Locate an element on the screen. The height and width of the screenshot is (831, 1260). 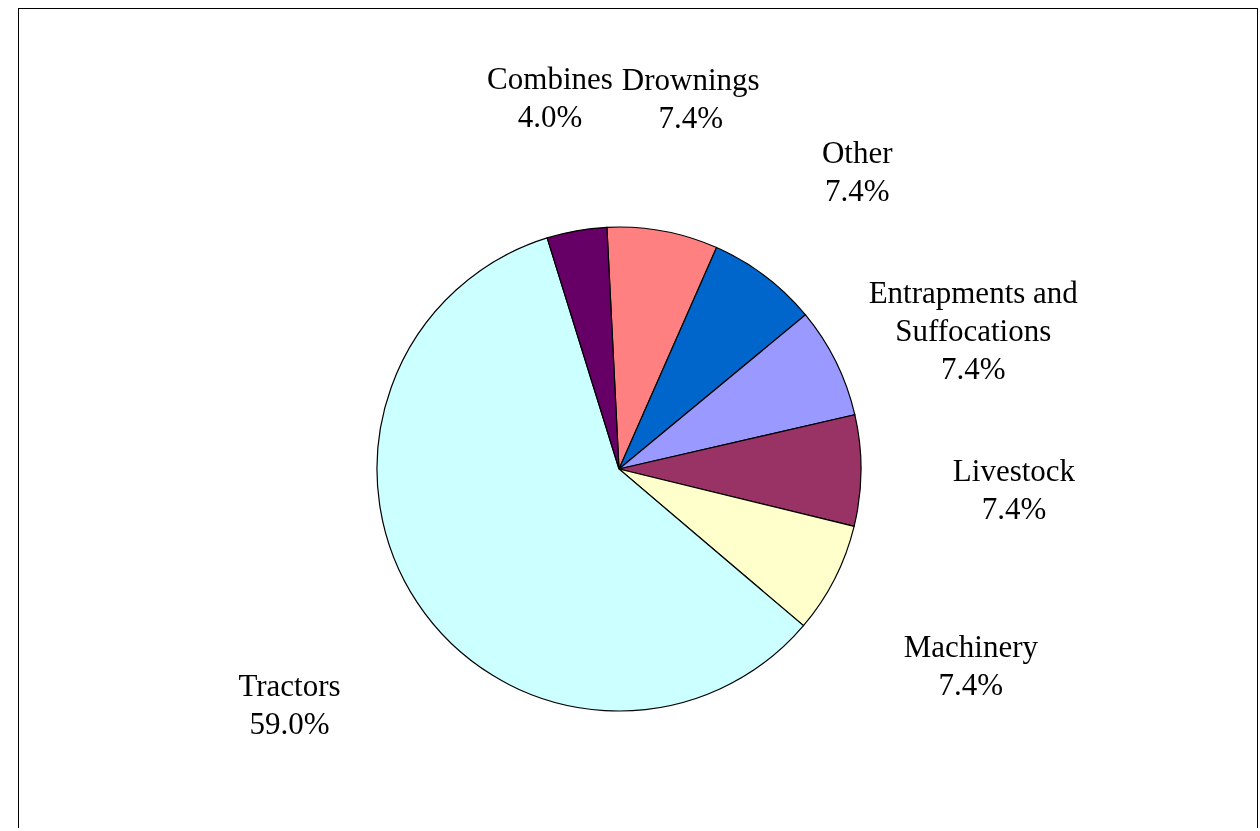
slice-label: Machinery is located at coordinates (971, 647).